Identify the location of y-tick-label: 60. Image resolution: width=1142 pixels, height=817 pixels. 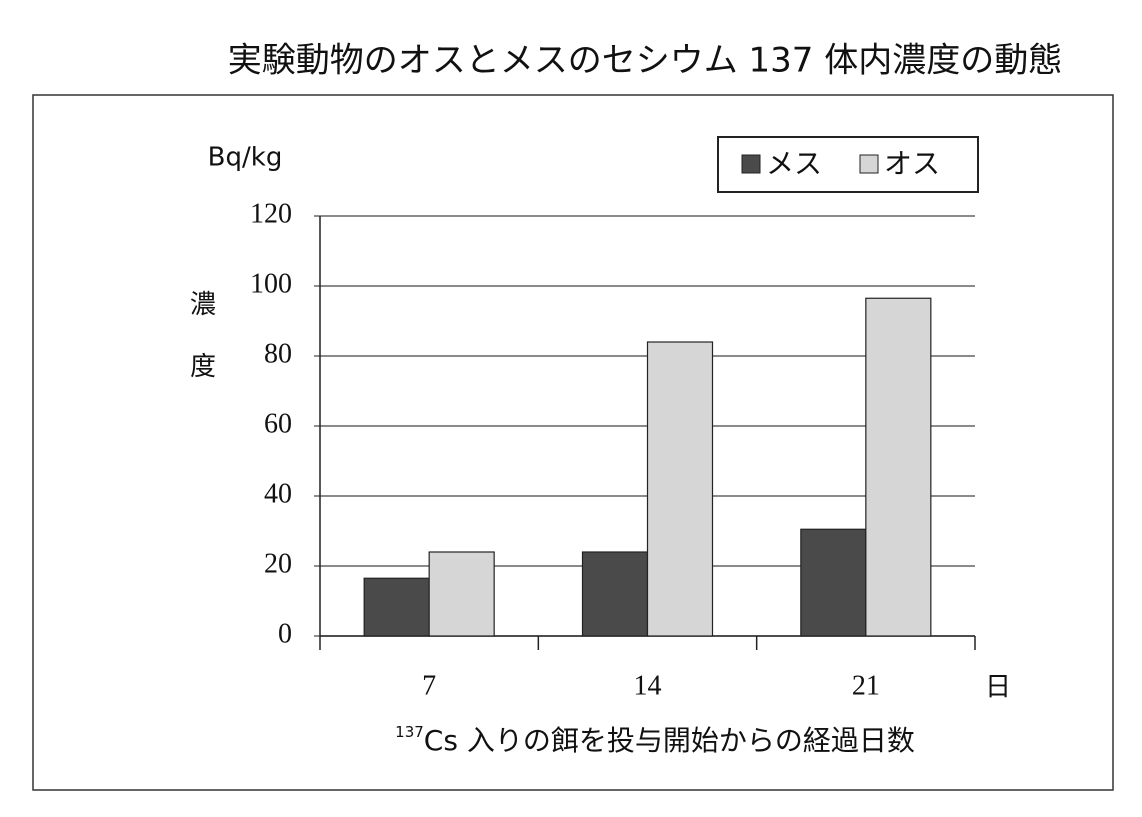
(278, 423).